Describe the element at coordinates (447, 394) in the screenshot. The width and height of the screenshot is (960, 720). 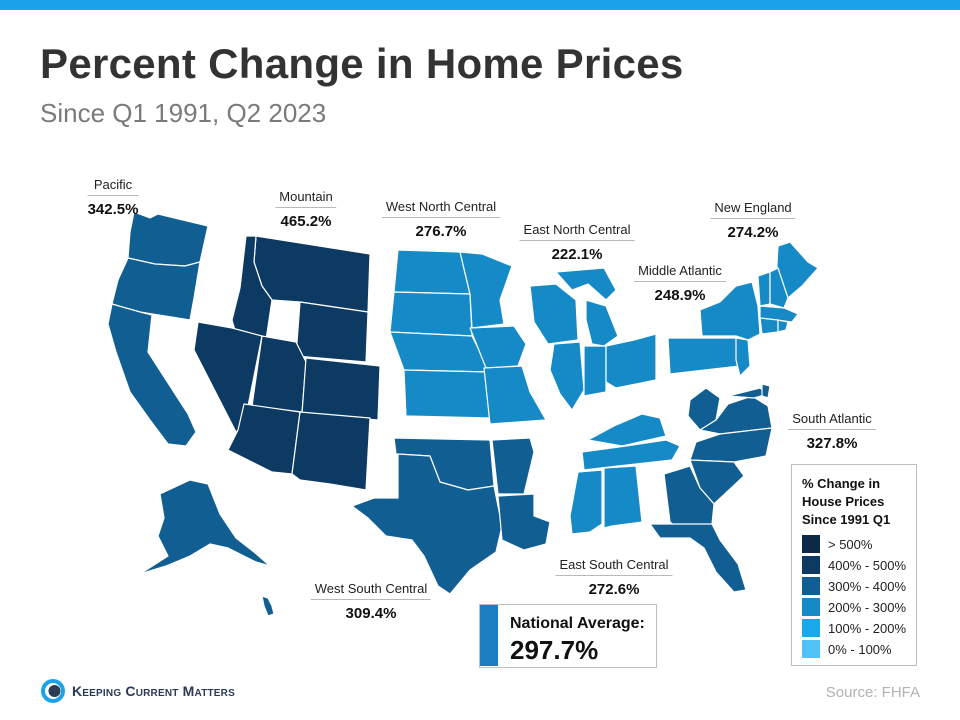
I see `state-kansas` at that location.